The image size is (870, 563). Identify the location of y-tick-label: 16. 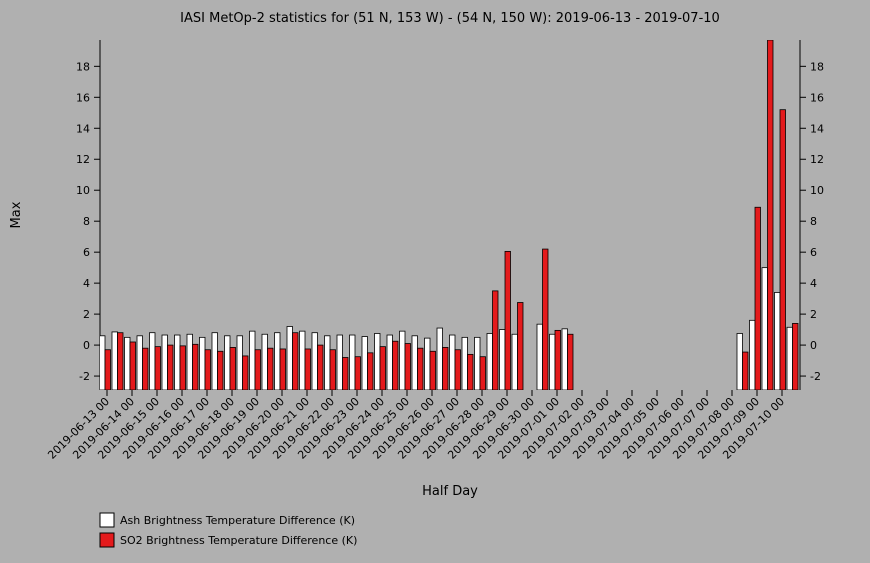
(83, 97).